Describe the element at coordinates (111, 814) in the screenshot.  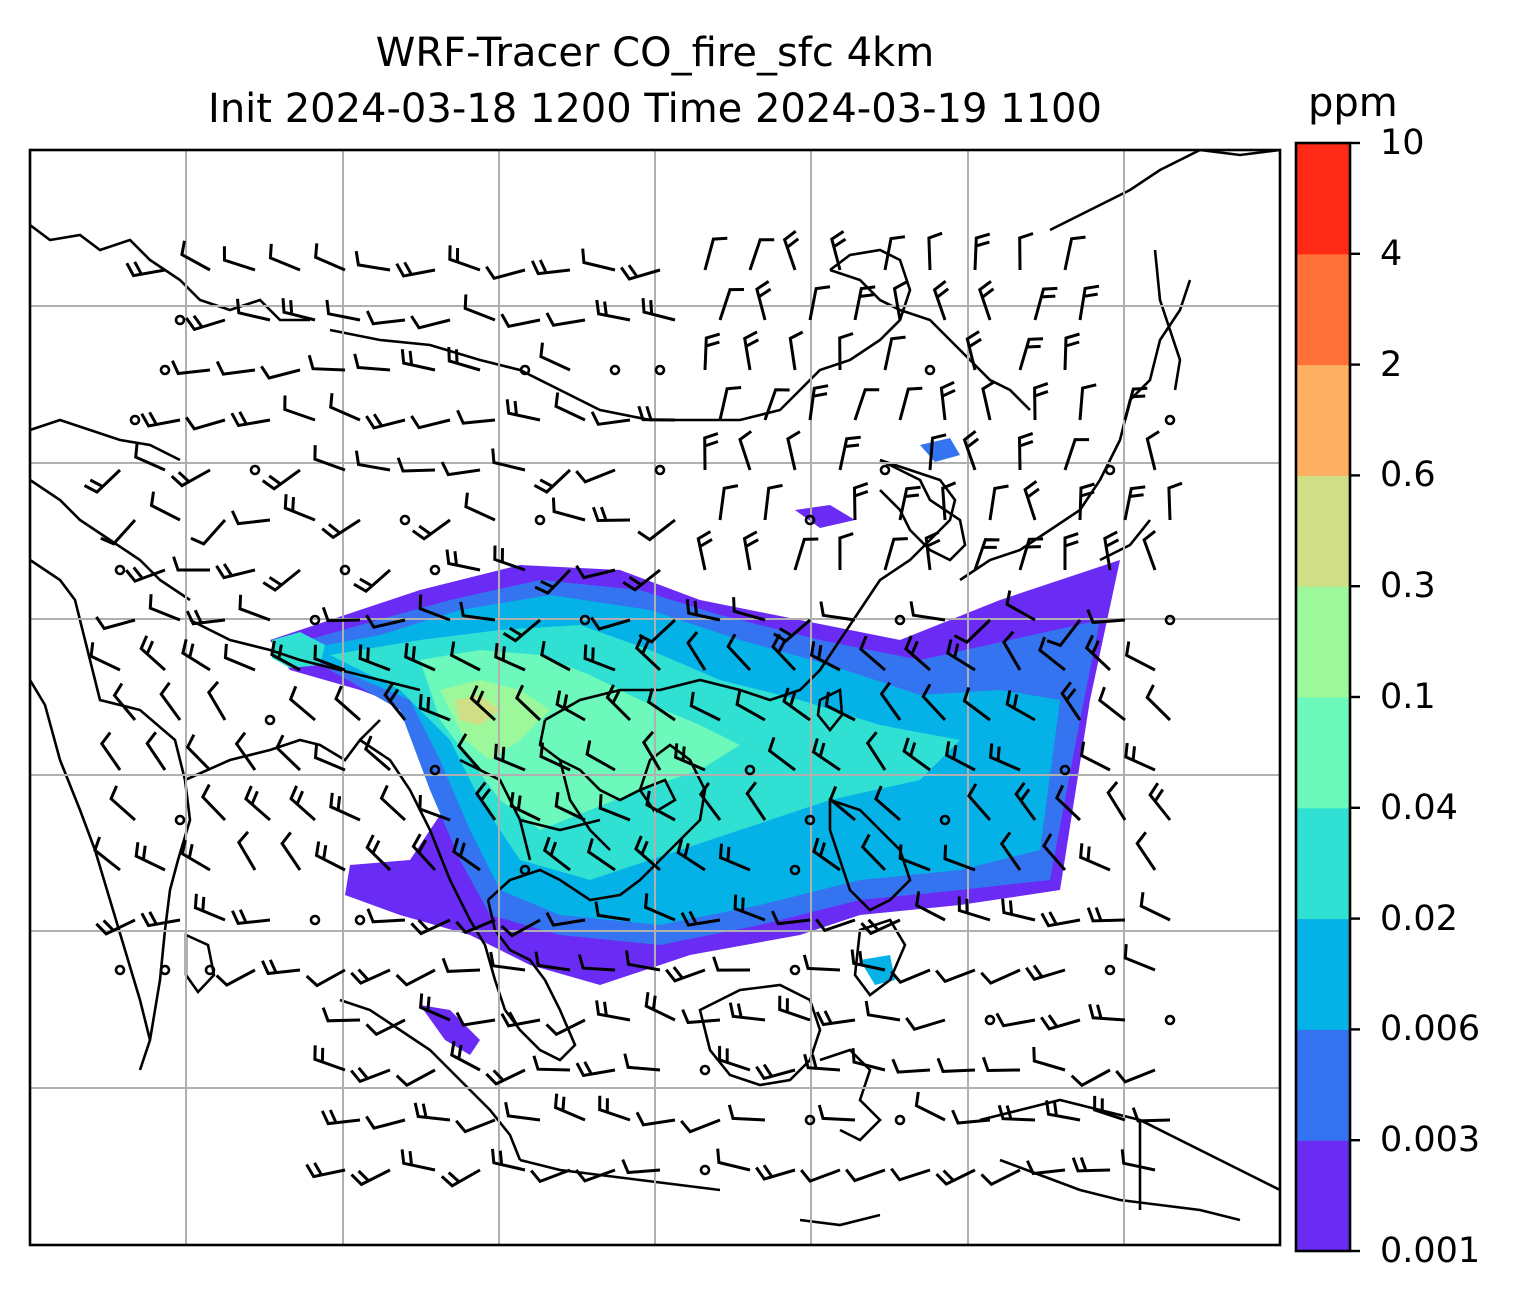
I see `coast-india` at that location.